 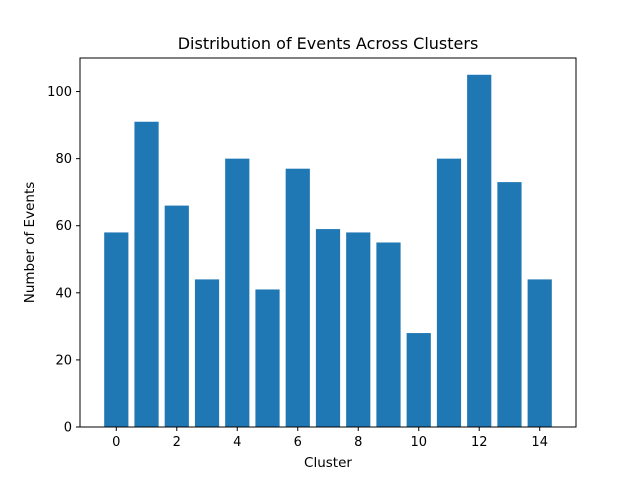 What do you see at coordinates (63, 226) in the screenshot?
I see `y-tick-label: 60` at bounding box center [63, 226].